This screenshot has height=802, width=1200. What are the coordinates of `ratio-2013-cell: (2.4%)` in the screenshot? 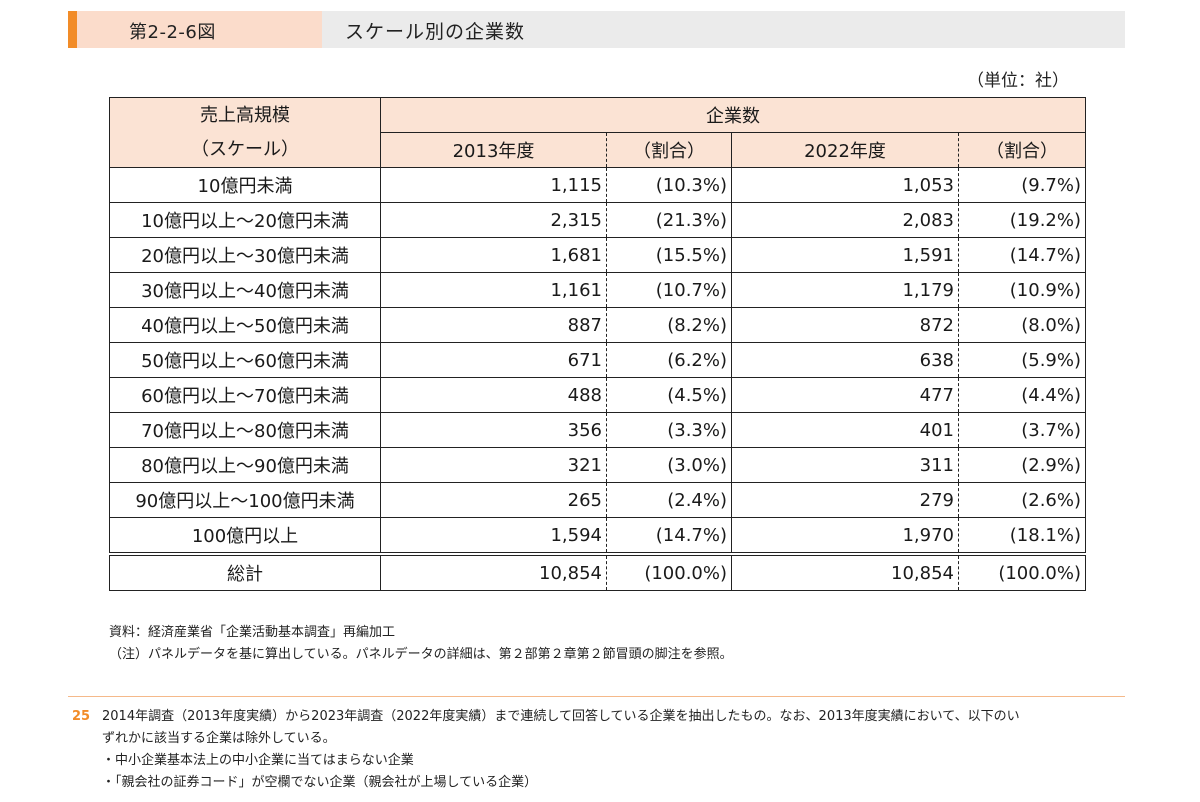 It's located at (669, 500).